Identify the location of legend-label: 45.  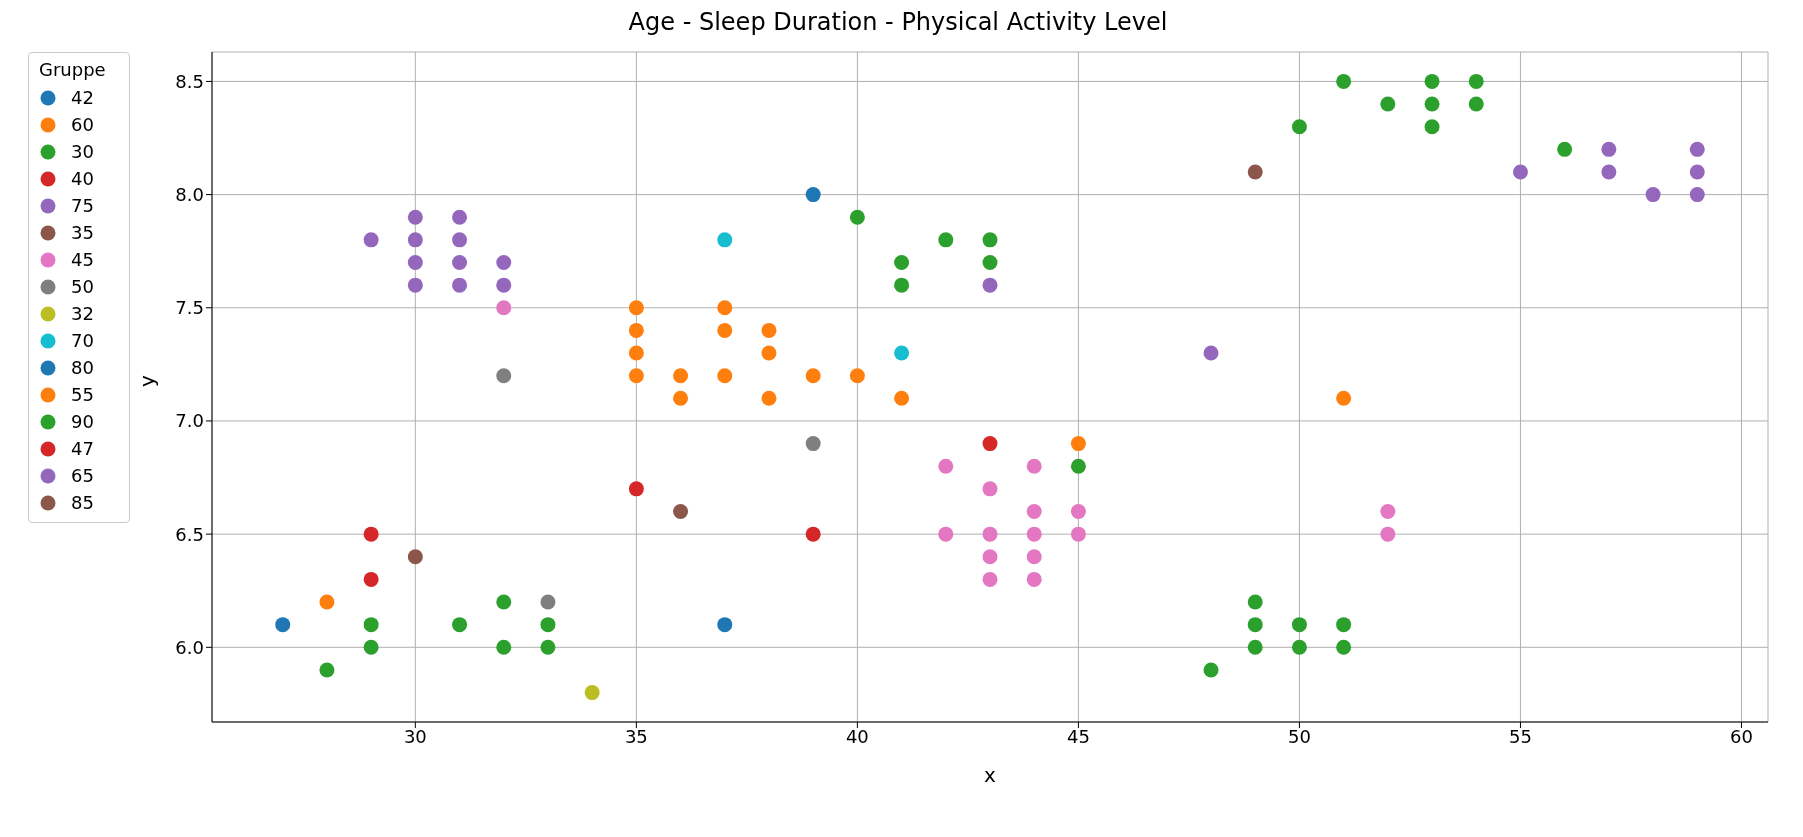
(82, 259).